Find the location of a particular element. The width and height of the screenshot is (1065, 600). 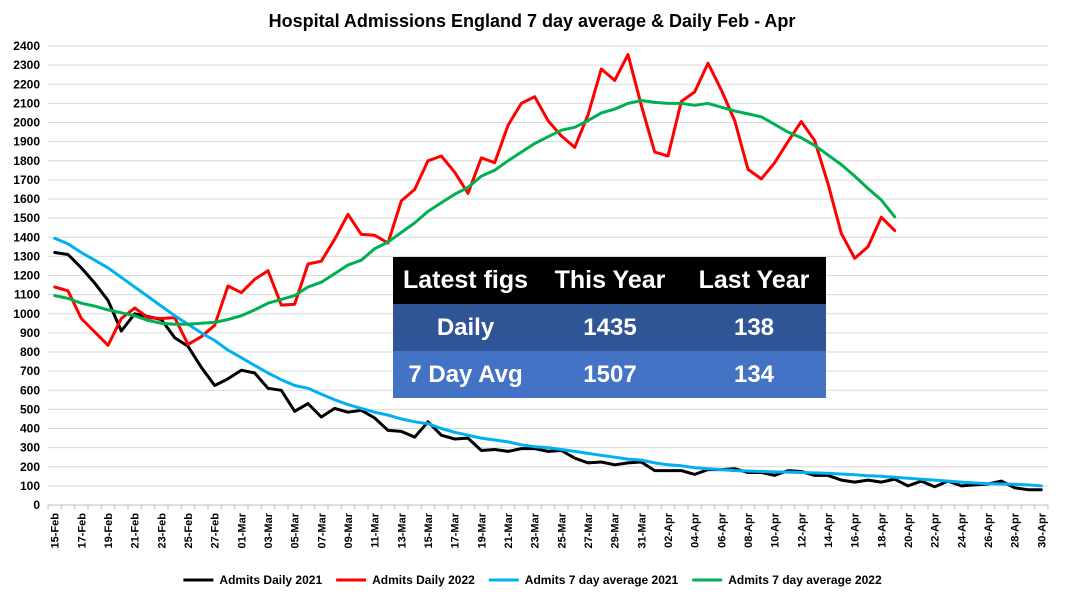

x-tick-label: 10-Apr is located at coordinates (776, 530).